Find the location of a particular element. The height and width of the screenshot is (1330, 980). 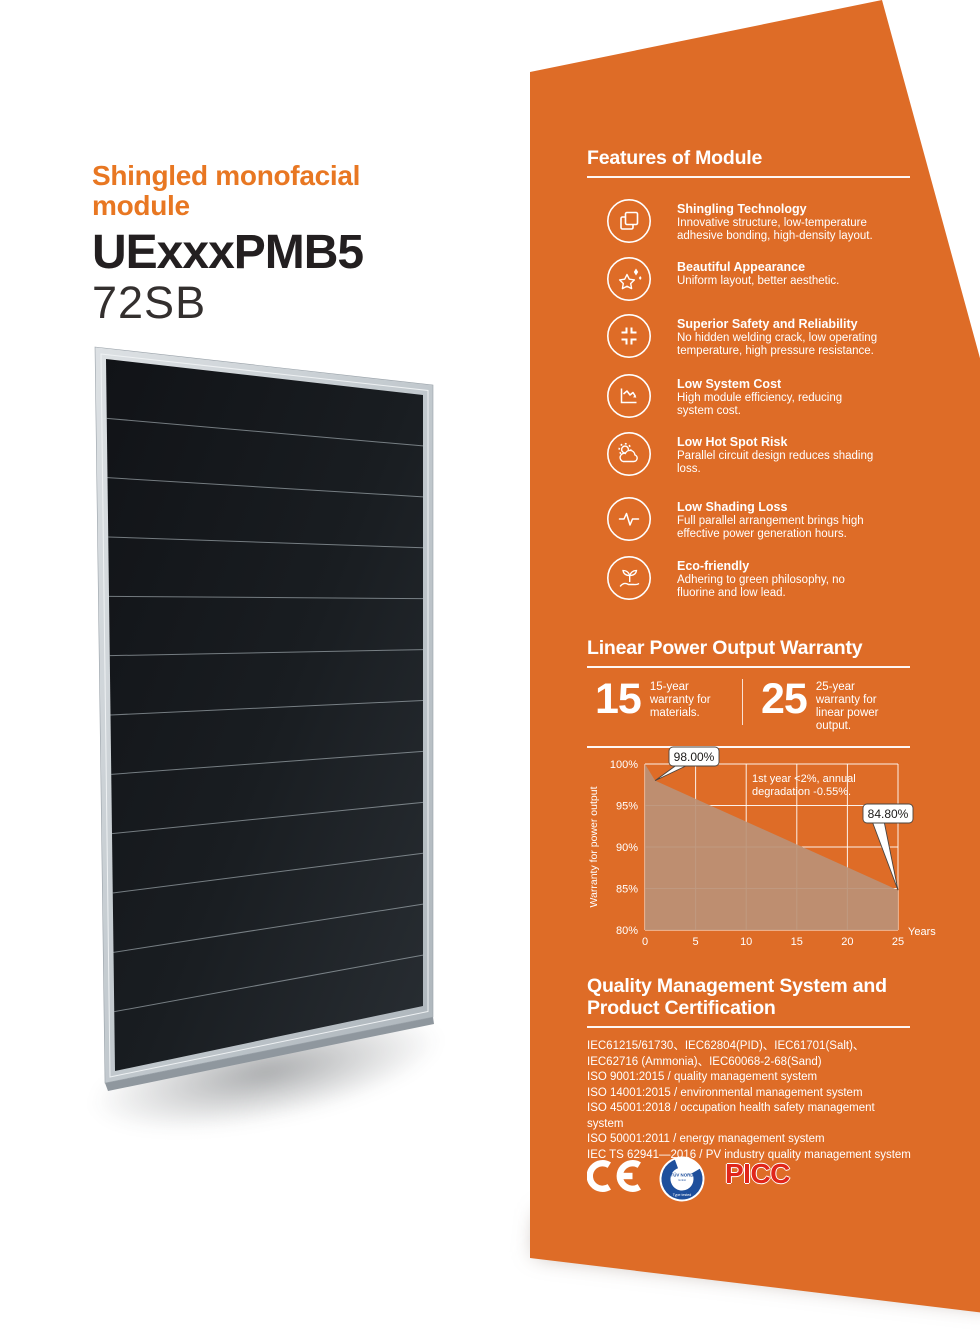

warranty-heading: Linear Power Output Warranty is located at coordinates (748, 652).